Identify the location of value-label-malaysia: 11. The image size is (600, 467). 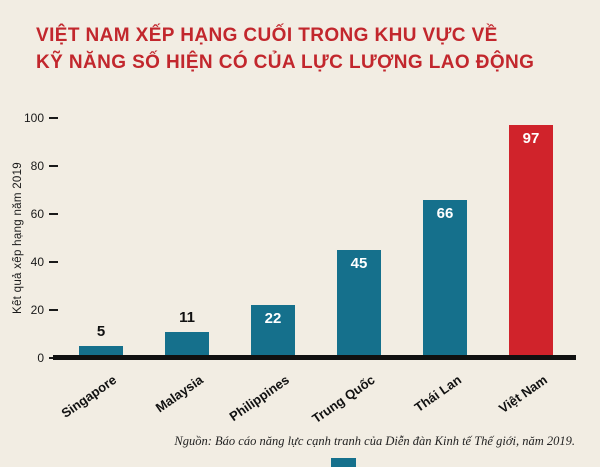
(187, 317).